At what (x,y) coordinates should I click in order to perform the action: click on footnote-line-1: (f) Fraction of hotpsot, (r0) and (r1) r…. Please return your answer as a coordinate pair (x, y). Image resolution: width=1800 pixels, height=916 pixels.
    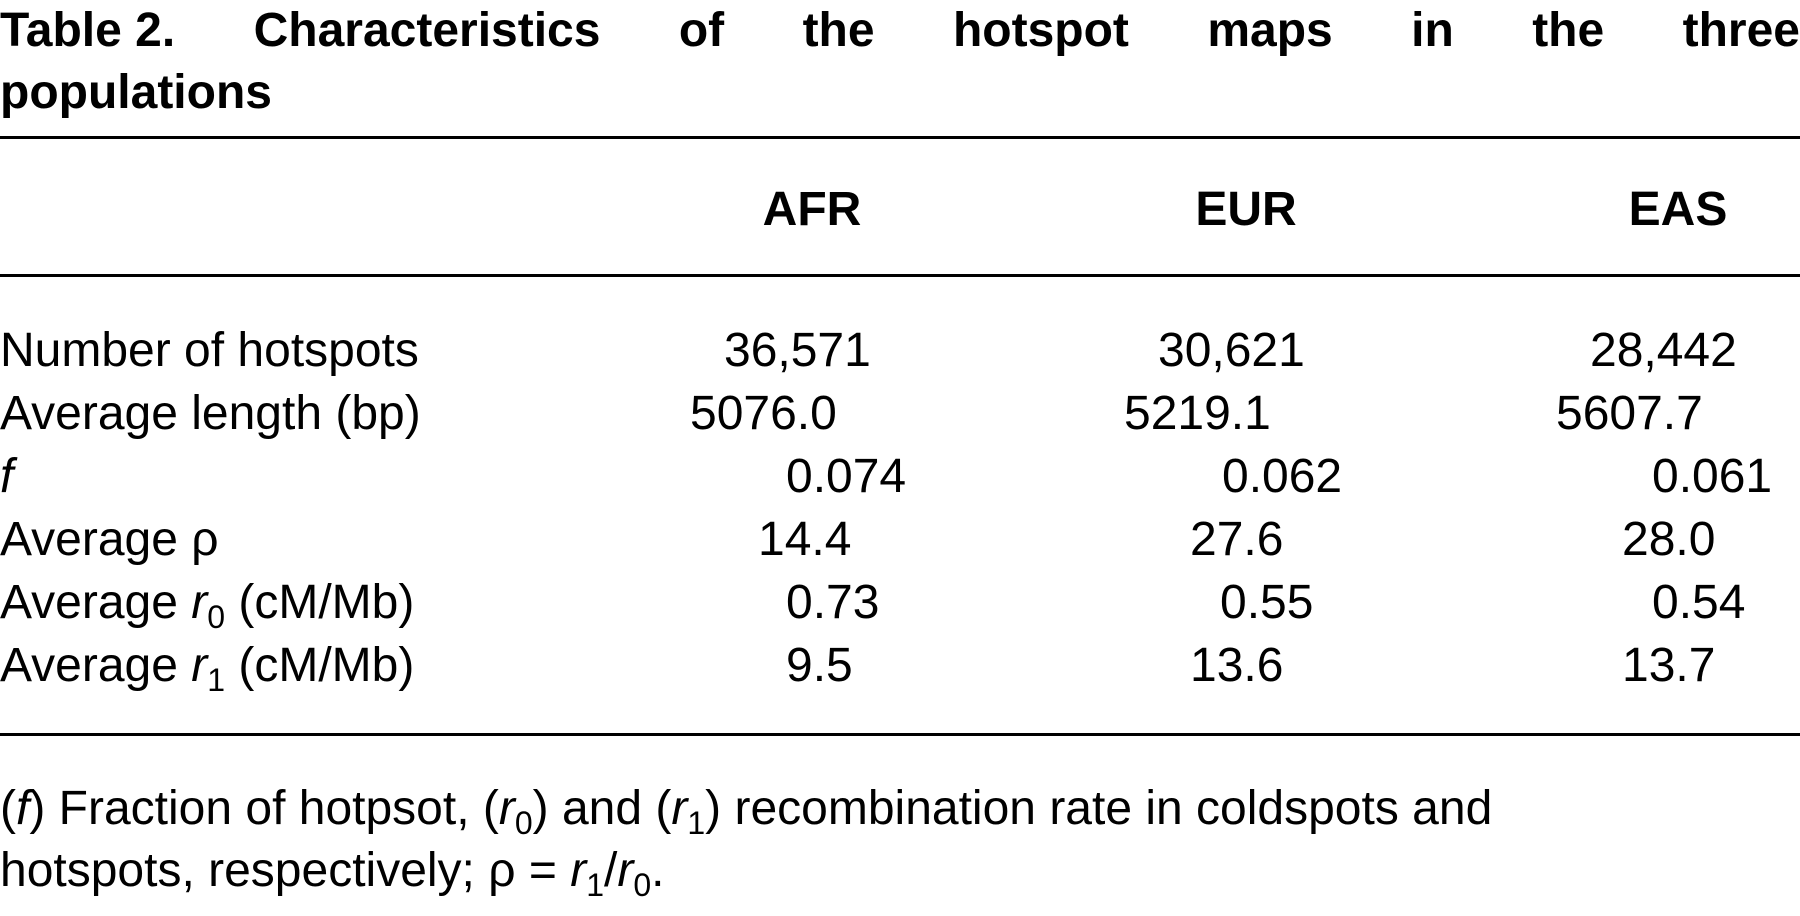
    Looking at the image, I should click on (900, 809).